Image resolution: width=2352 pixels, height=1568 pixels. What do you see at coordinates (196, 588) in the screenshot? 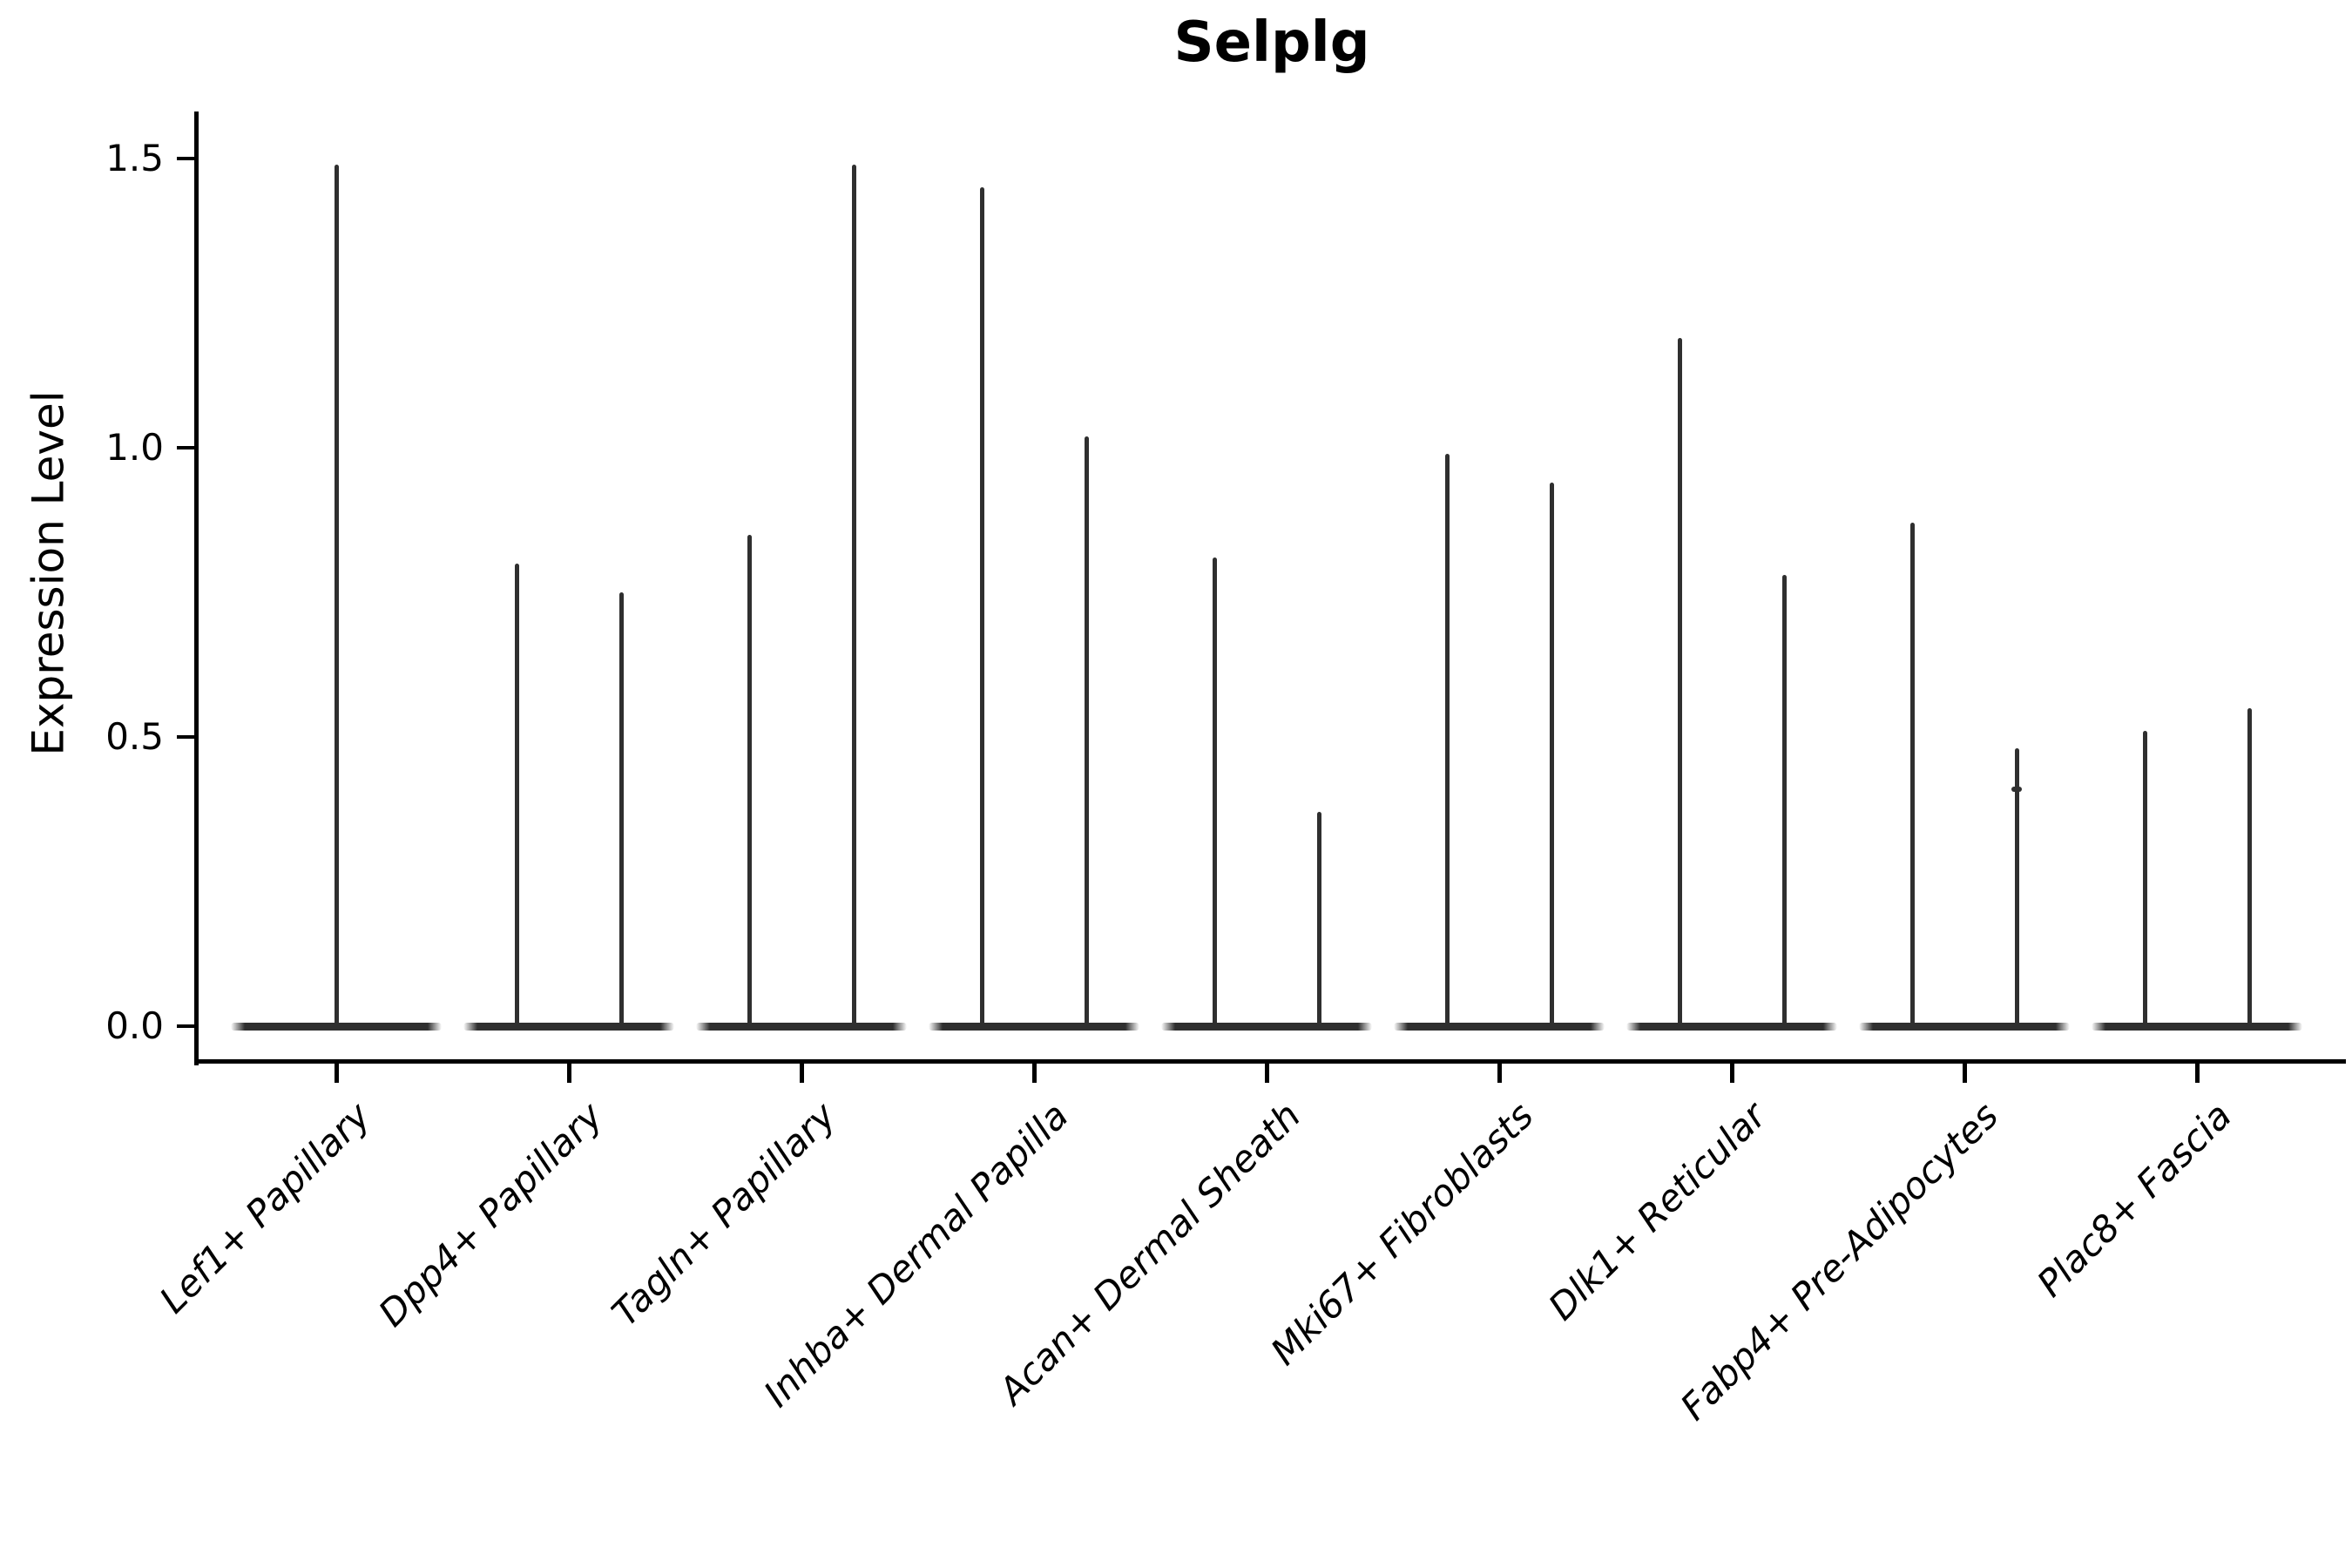
I see `y-axis-spine` at bounding box center [196, 588].